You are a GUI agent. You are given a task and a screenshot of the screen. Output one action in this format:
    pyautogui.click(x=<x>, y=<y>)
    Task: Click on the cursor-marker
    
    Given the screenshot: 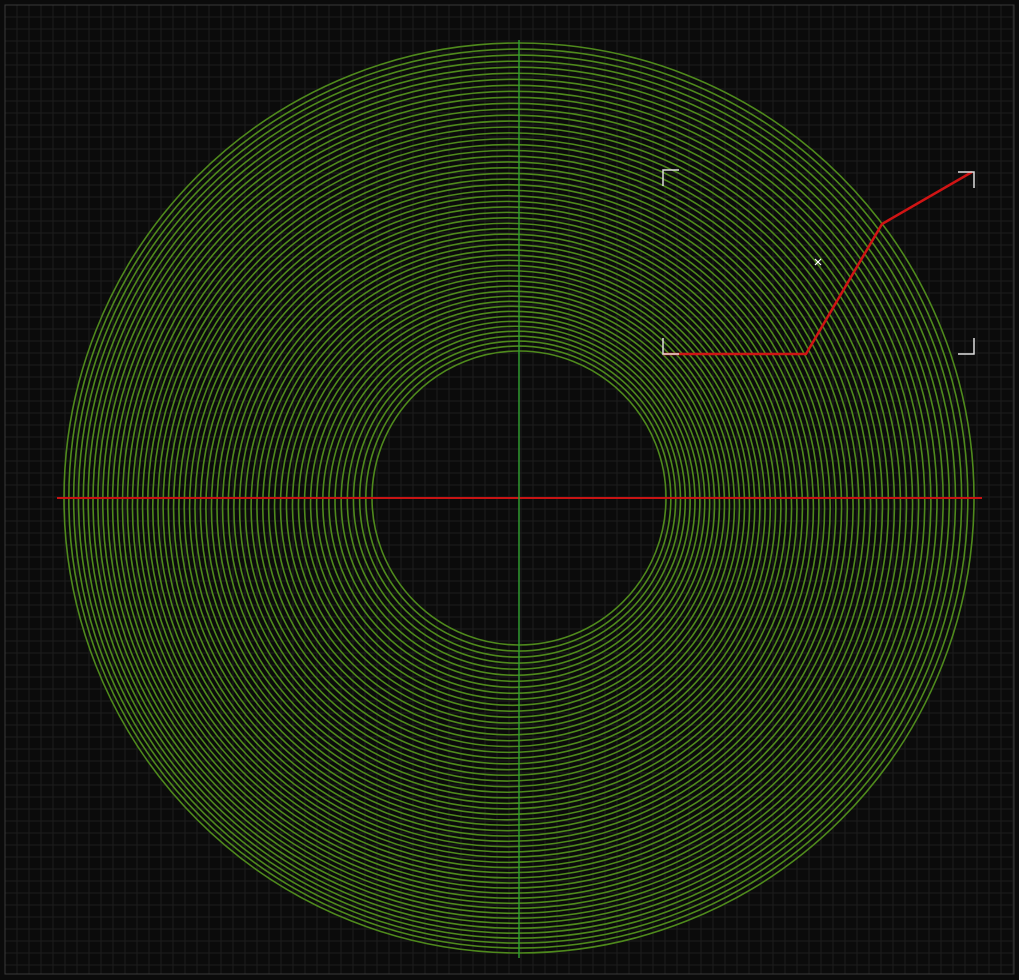 What is the action you would take?
    pyautogui.click(x=818, y=262)
    